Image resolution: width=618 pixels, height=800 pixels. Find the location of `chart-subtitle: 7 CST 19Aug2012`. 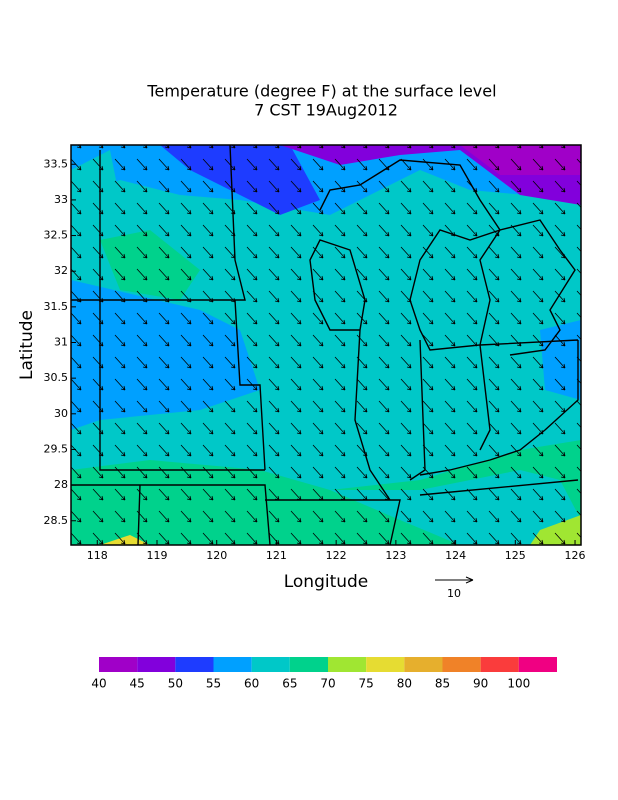

chart-subtitle: 7 CST 19Aug2012 is located at coordinates (326, 110).